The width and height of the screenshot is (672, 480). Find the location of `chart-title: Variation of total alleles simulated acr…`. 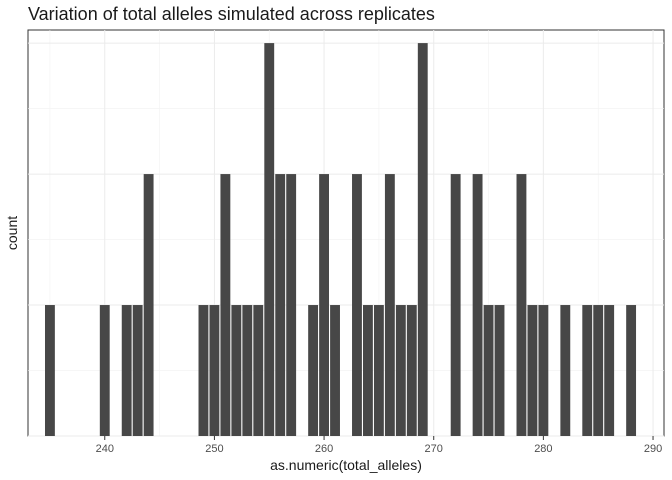

chart-title: Variation of total alleles simulated acr… is located at coordinates (231, 14).